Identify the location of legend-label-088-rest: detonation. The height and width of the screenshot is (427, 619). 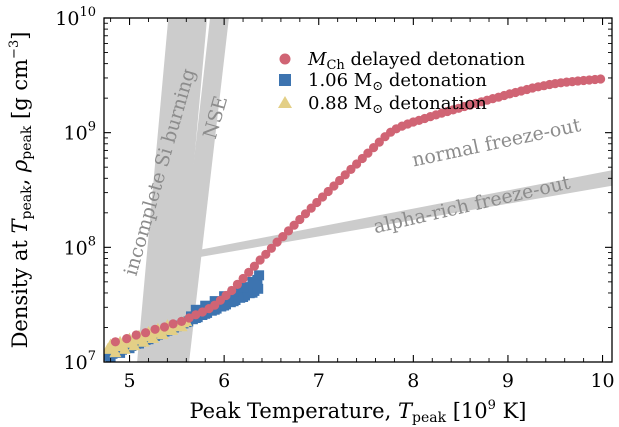
(435, 103).